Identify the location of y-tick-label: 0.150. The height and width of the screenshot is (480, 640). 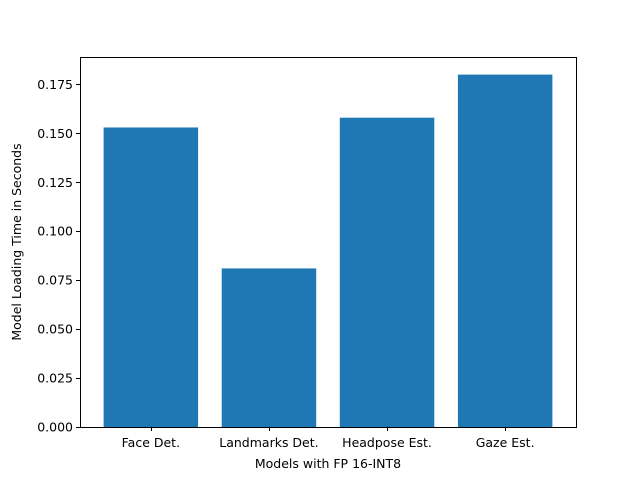
(55, 133).